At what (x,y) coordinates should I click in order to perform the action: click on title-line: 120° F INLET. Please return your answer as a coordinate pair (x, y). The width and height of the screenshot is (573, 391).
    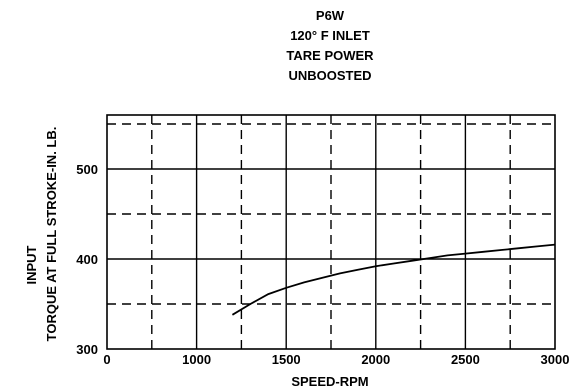
    Looking at the image, I should click on (330, 35).